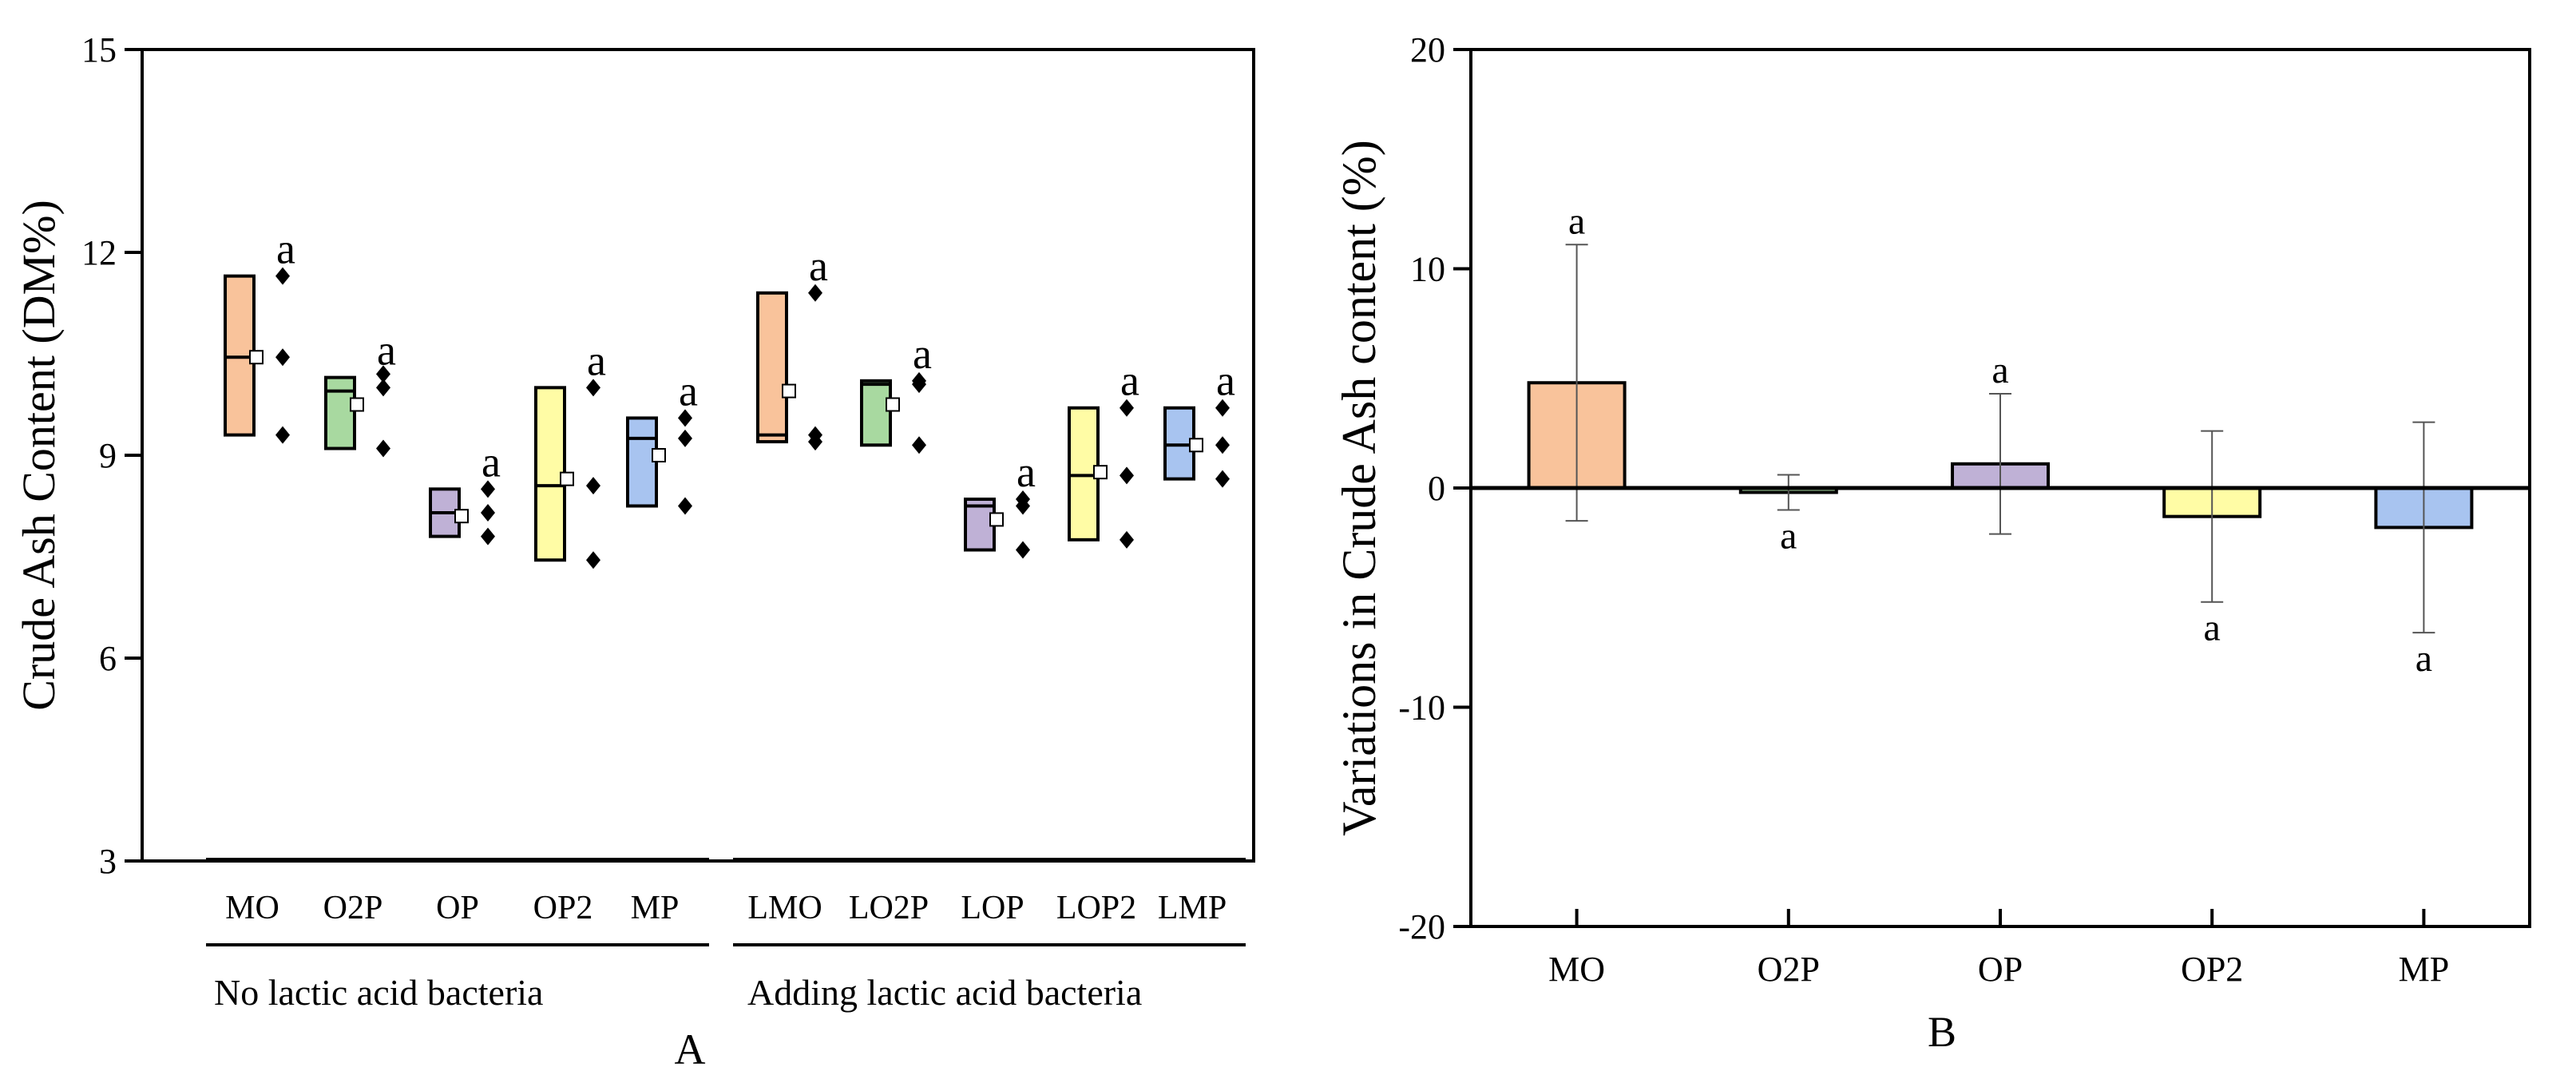 Image resolution: width=2576 pixels, height=1087 pixels. I want to click on x-tick-label: LOP2, so click(1096, 908).